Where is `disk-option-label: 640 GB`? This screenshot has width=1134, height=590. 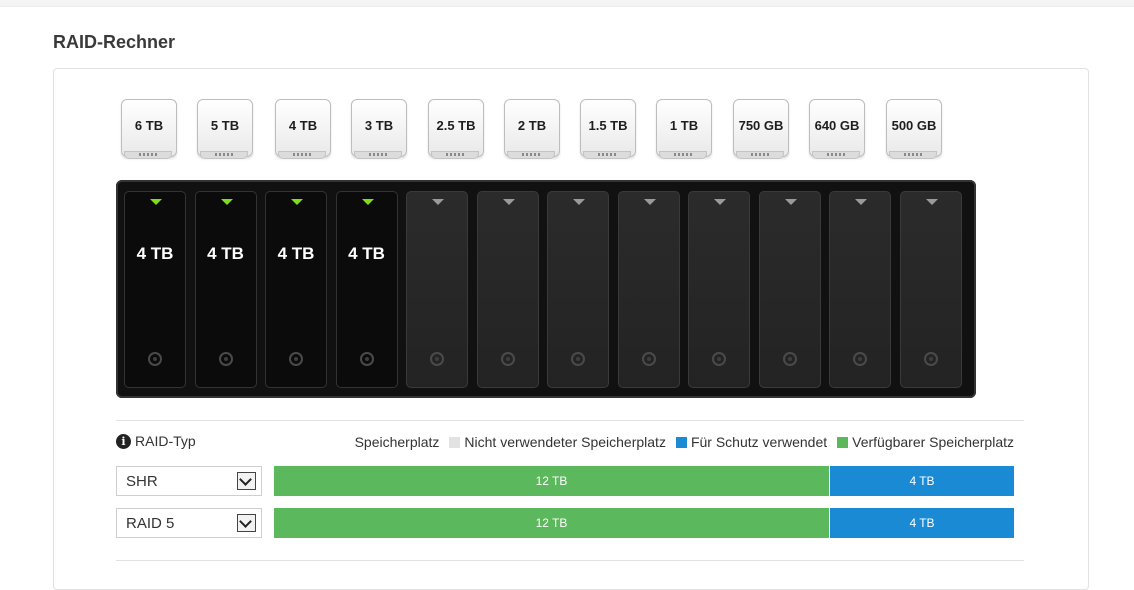 disk-option-label: 640 GB is located at coordinates (837, 125).